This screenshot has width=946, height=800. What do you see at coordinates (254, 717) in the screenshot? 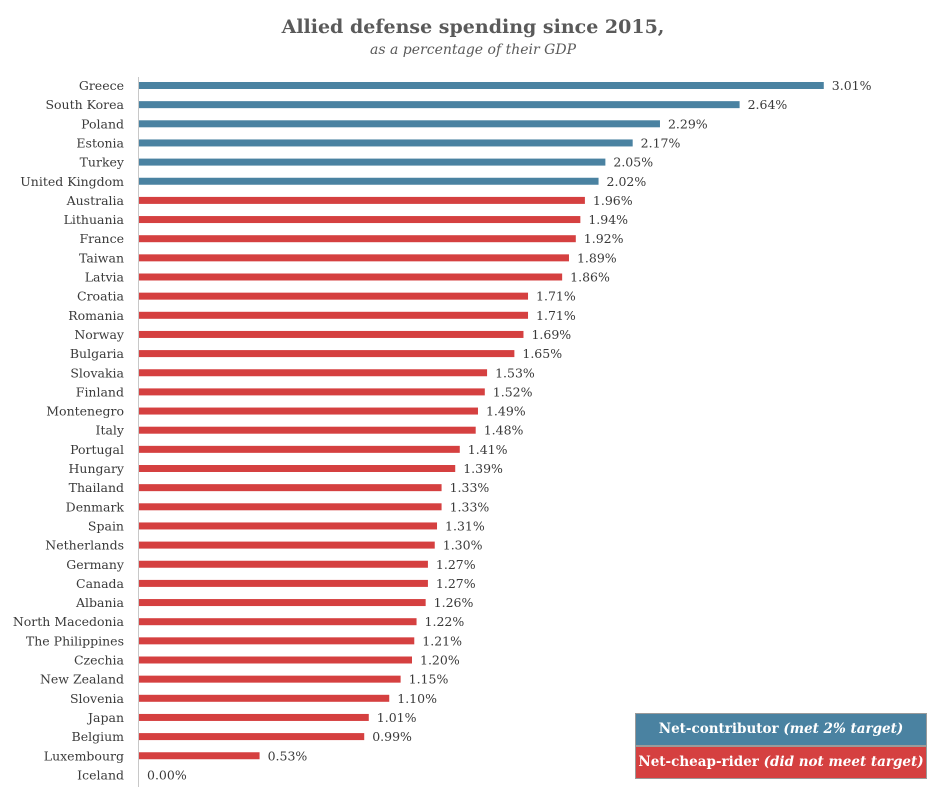
I see `bar-japan` at bounding box center [254, 717].